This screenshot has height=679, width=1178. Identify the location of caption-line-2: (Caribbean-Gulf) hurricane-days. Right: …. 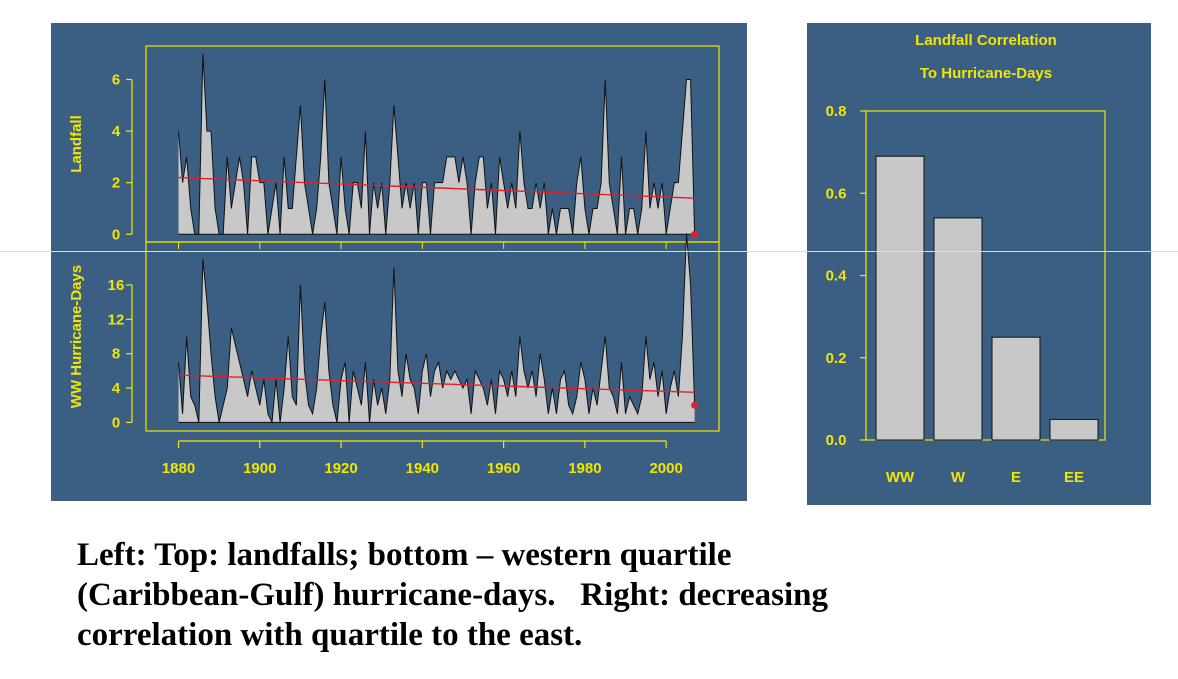
(453, 595).